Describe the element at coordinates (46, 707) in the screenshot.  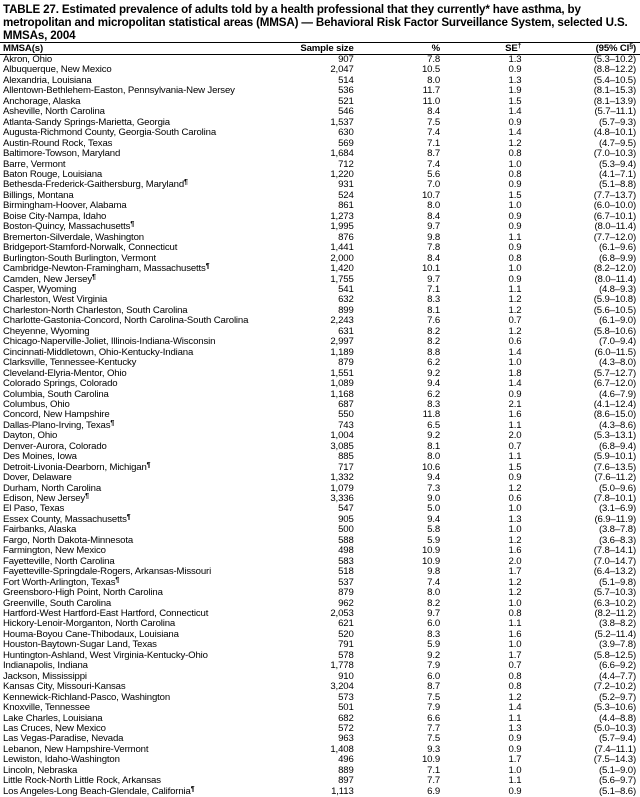
I see `mmsa-name: Knoxville, Tennessee` at that location.